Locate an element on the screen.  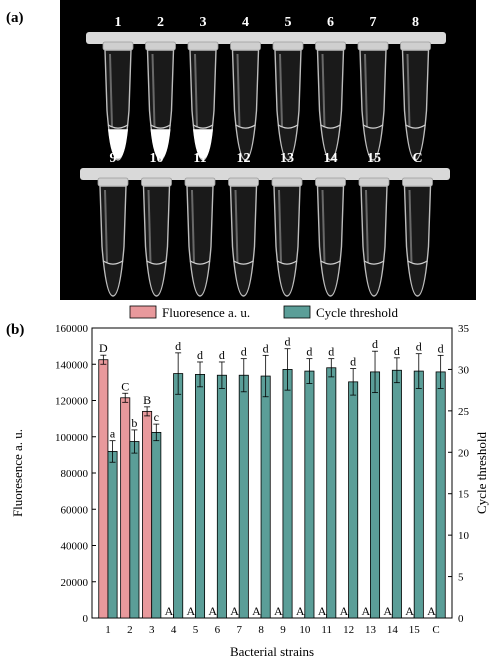
x-tick-label: 14 is located at coordinates (393, 630).